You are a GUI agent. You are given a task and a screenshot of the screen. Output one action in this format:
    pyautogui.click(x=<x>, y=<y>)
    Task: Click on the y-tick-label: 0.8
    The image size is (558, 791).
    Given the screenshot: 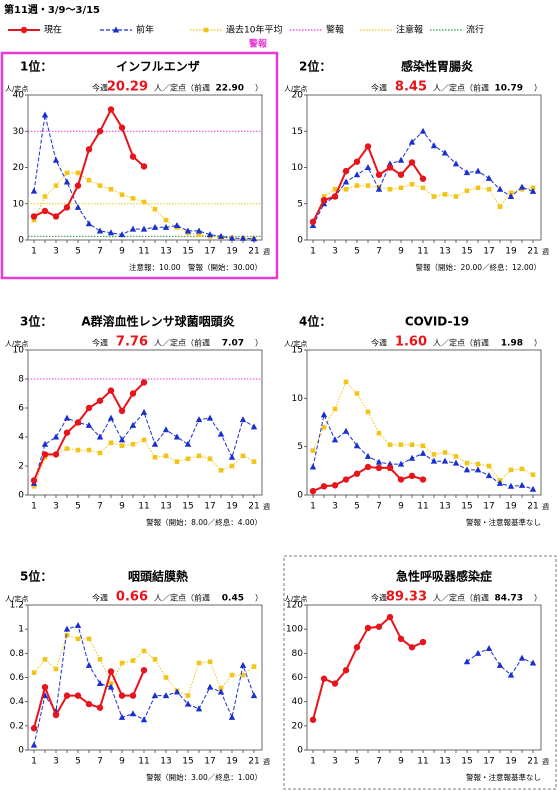 What is the action you would take?
    pyautogui.click(x=17, y=654)
    